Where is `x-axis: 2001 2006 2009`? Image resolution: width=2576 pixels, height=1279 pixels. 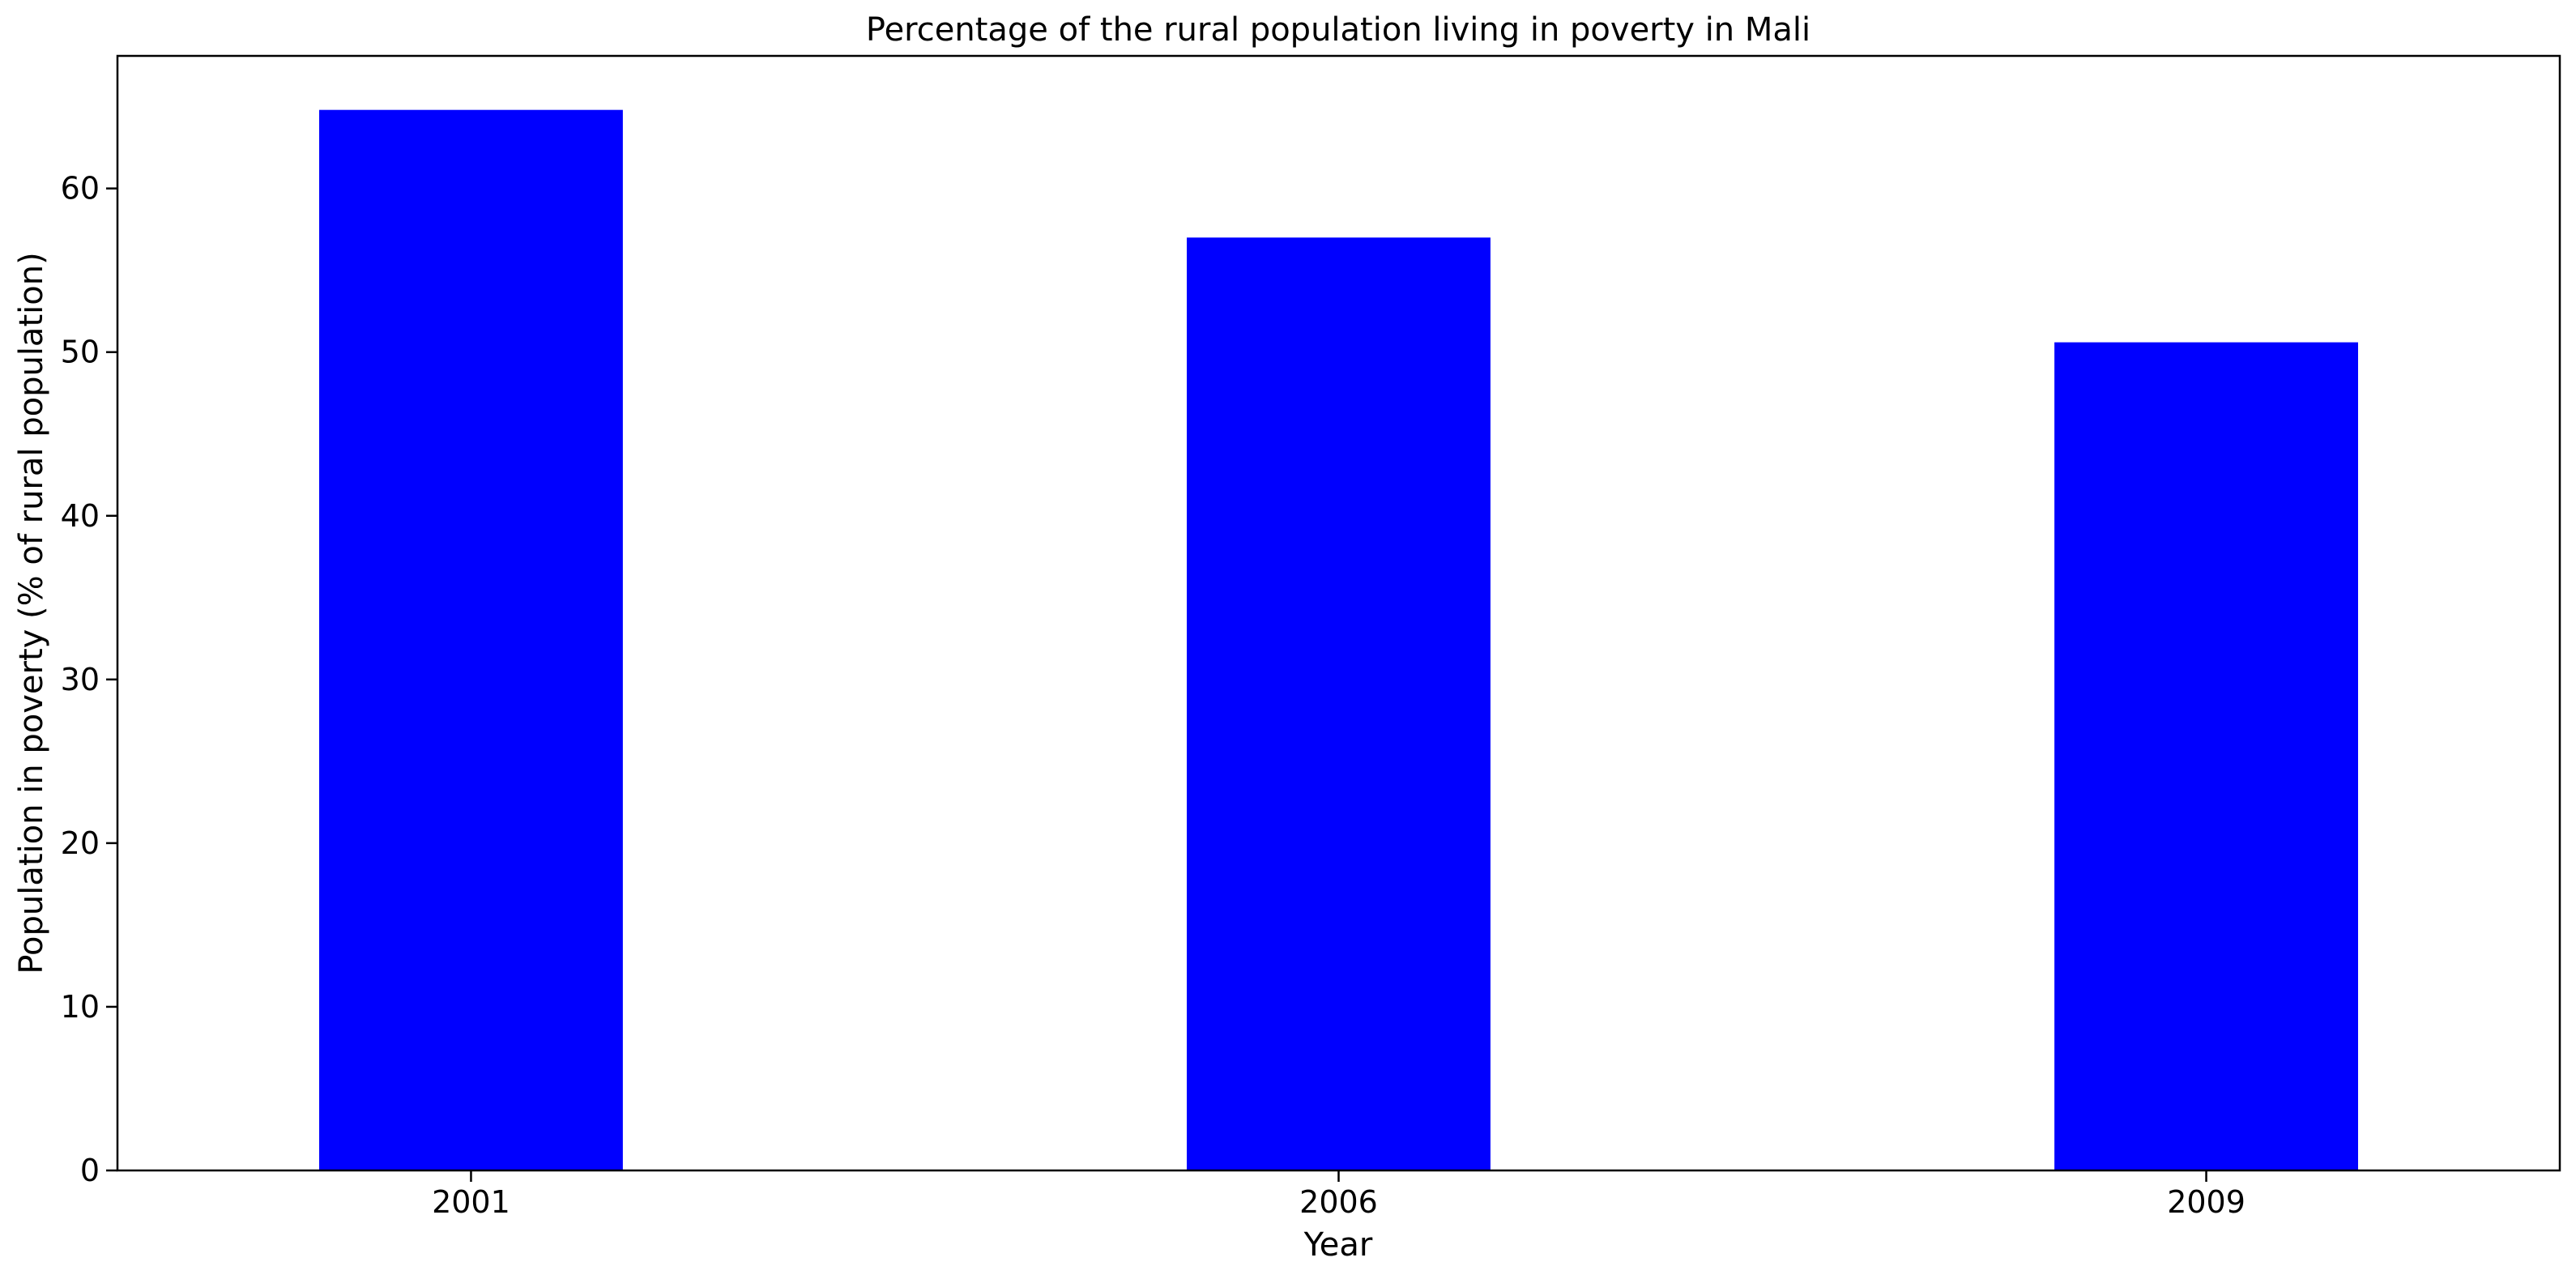
x-axis: 2001 2006 2009 is located at coordinates (1339, 1195).